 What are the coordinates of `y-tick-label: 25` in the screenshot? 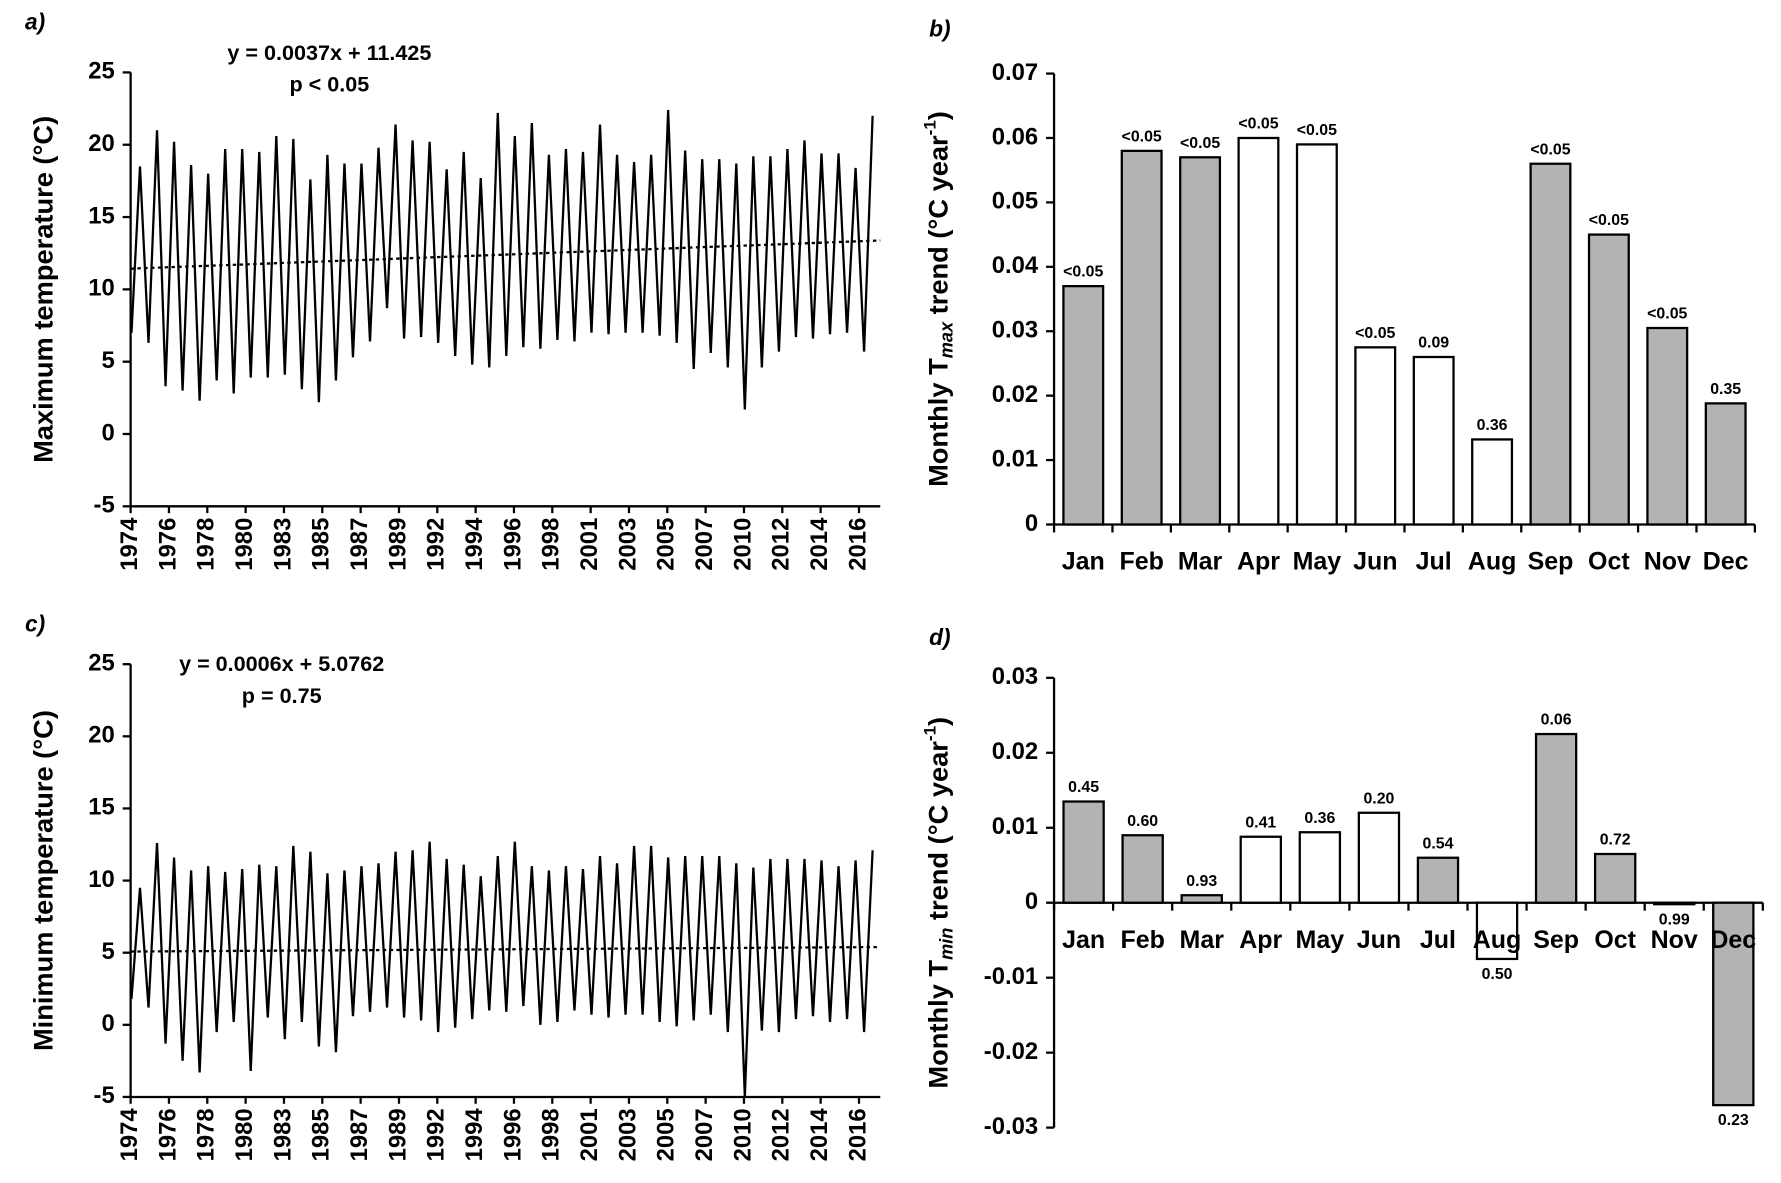 It's located at (101, 71).